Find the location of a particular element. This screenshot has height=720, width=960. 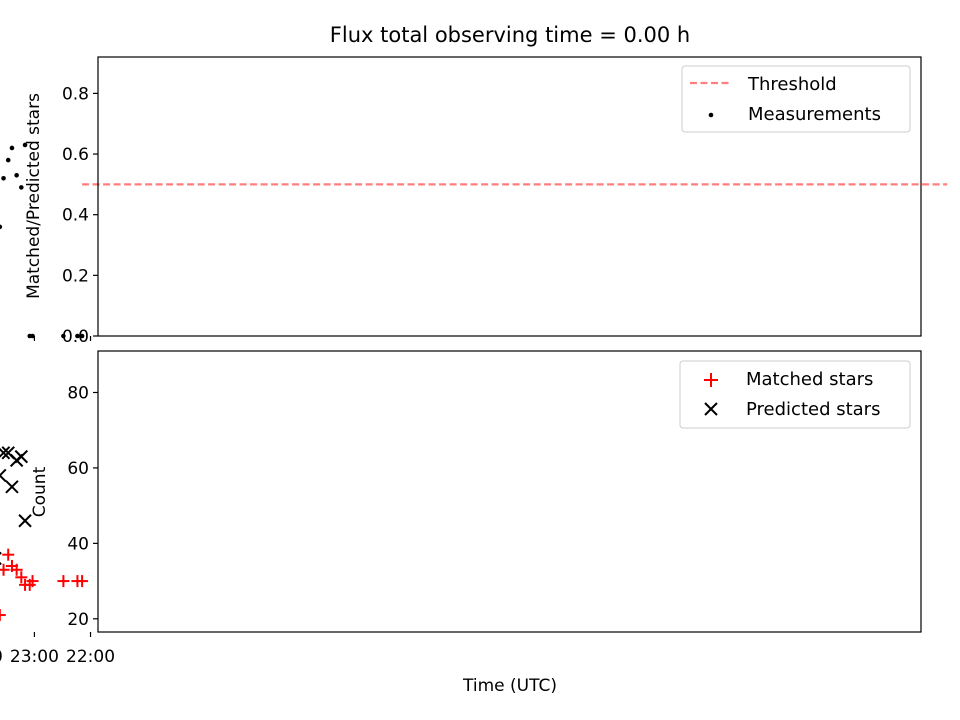

top-y-tick-label: 0.2 is located at coordinates (75, 276).